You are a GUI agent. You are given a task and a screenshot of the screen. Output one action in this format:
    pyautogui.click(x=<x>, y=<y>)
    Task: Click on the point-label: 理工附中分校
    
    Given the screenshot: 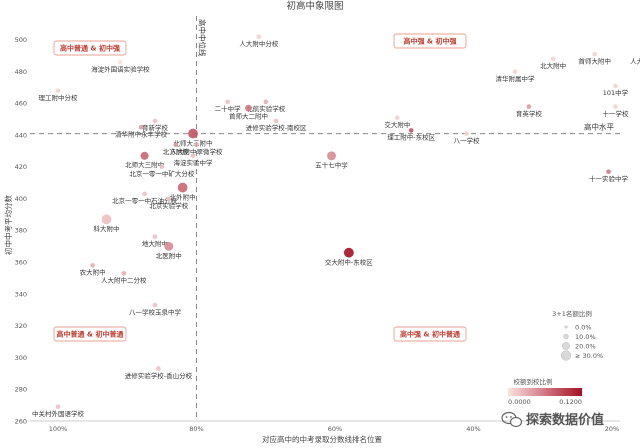 What is the action you would take?
    pyautogui.click(x=59, y=97)
    